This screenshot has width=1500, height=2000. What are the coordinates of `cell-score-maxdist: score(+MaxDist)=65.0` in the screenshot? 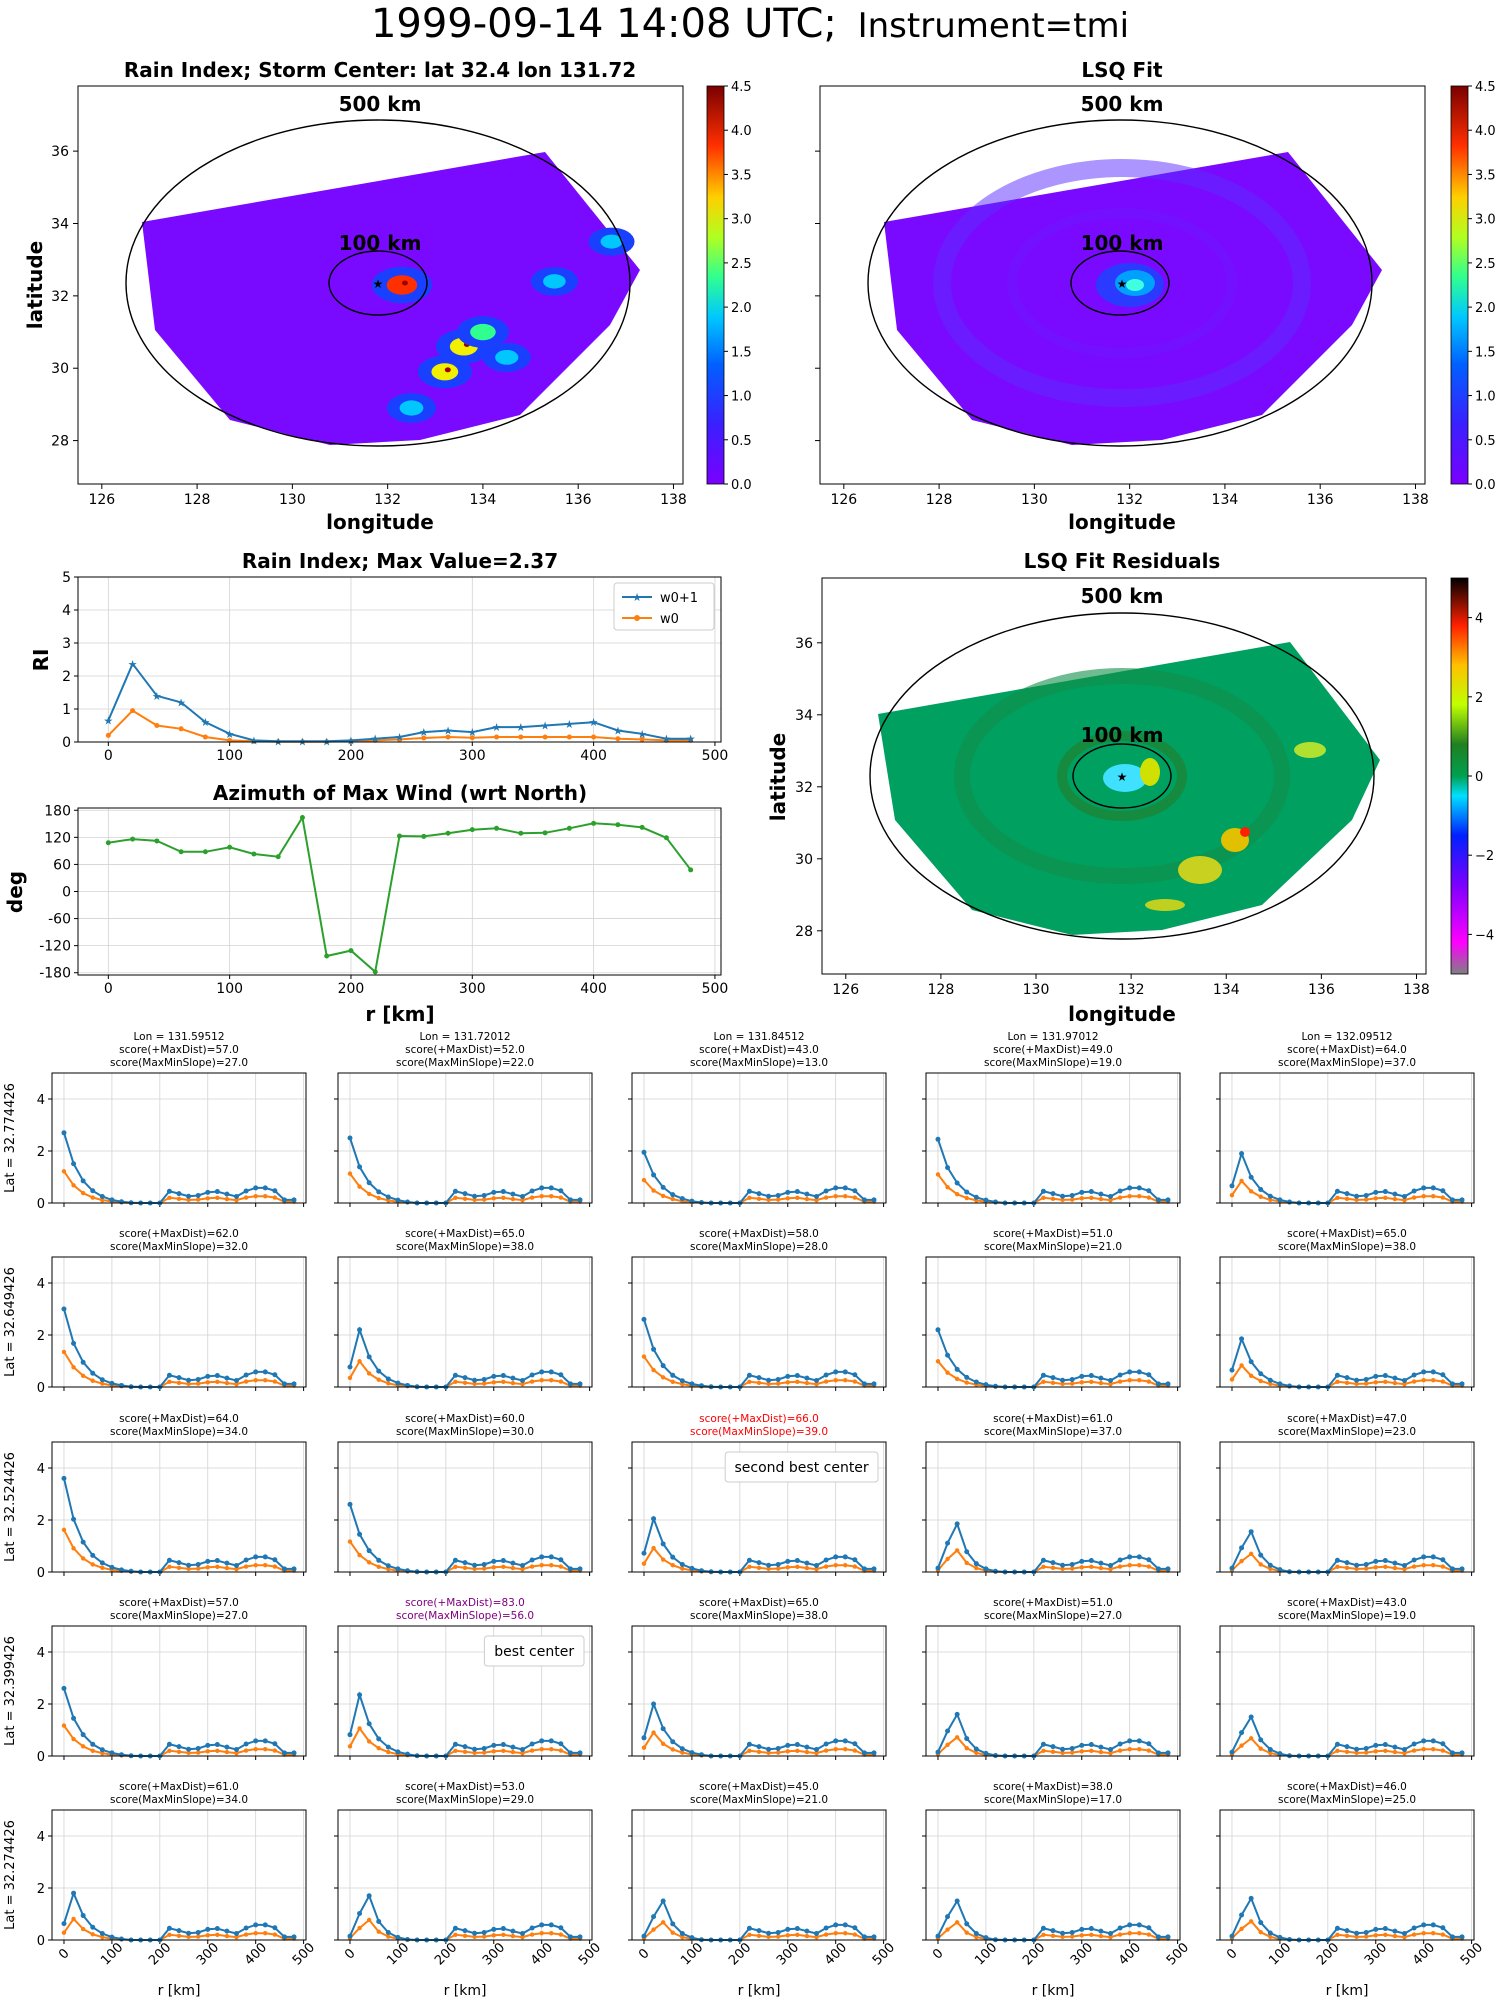 It's located at (759, 1603).